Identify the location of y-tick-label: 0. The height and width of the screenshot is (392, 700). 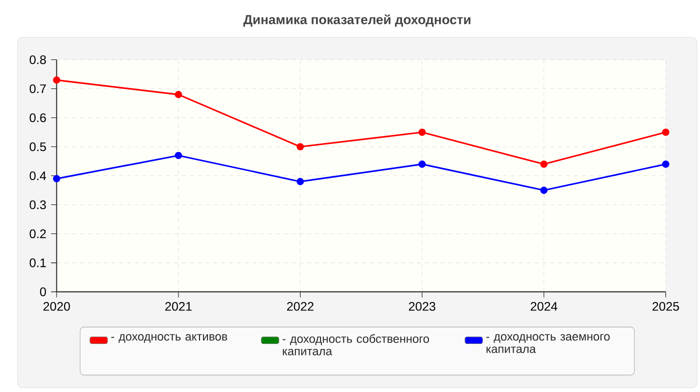
(43, 292).